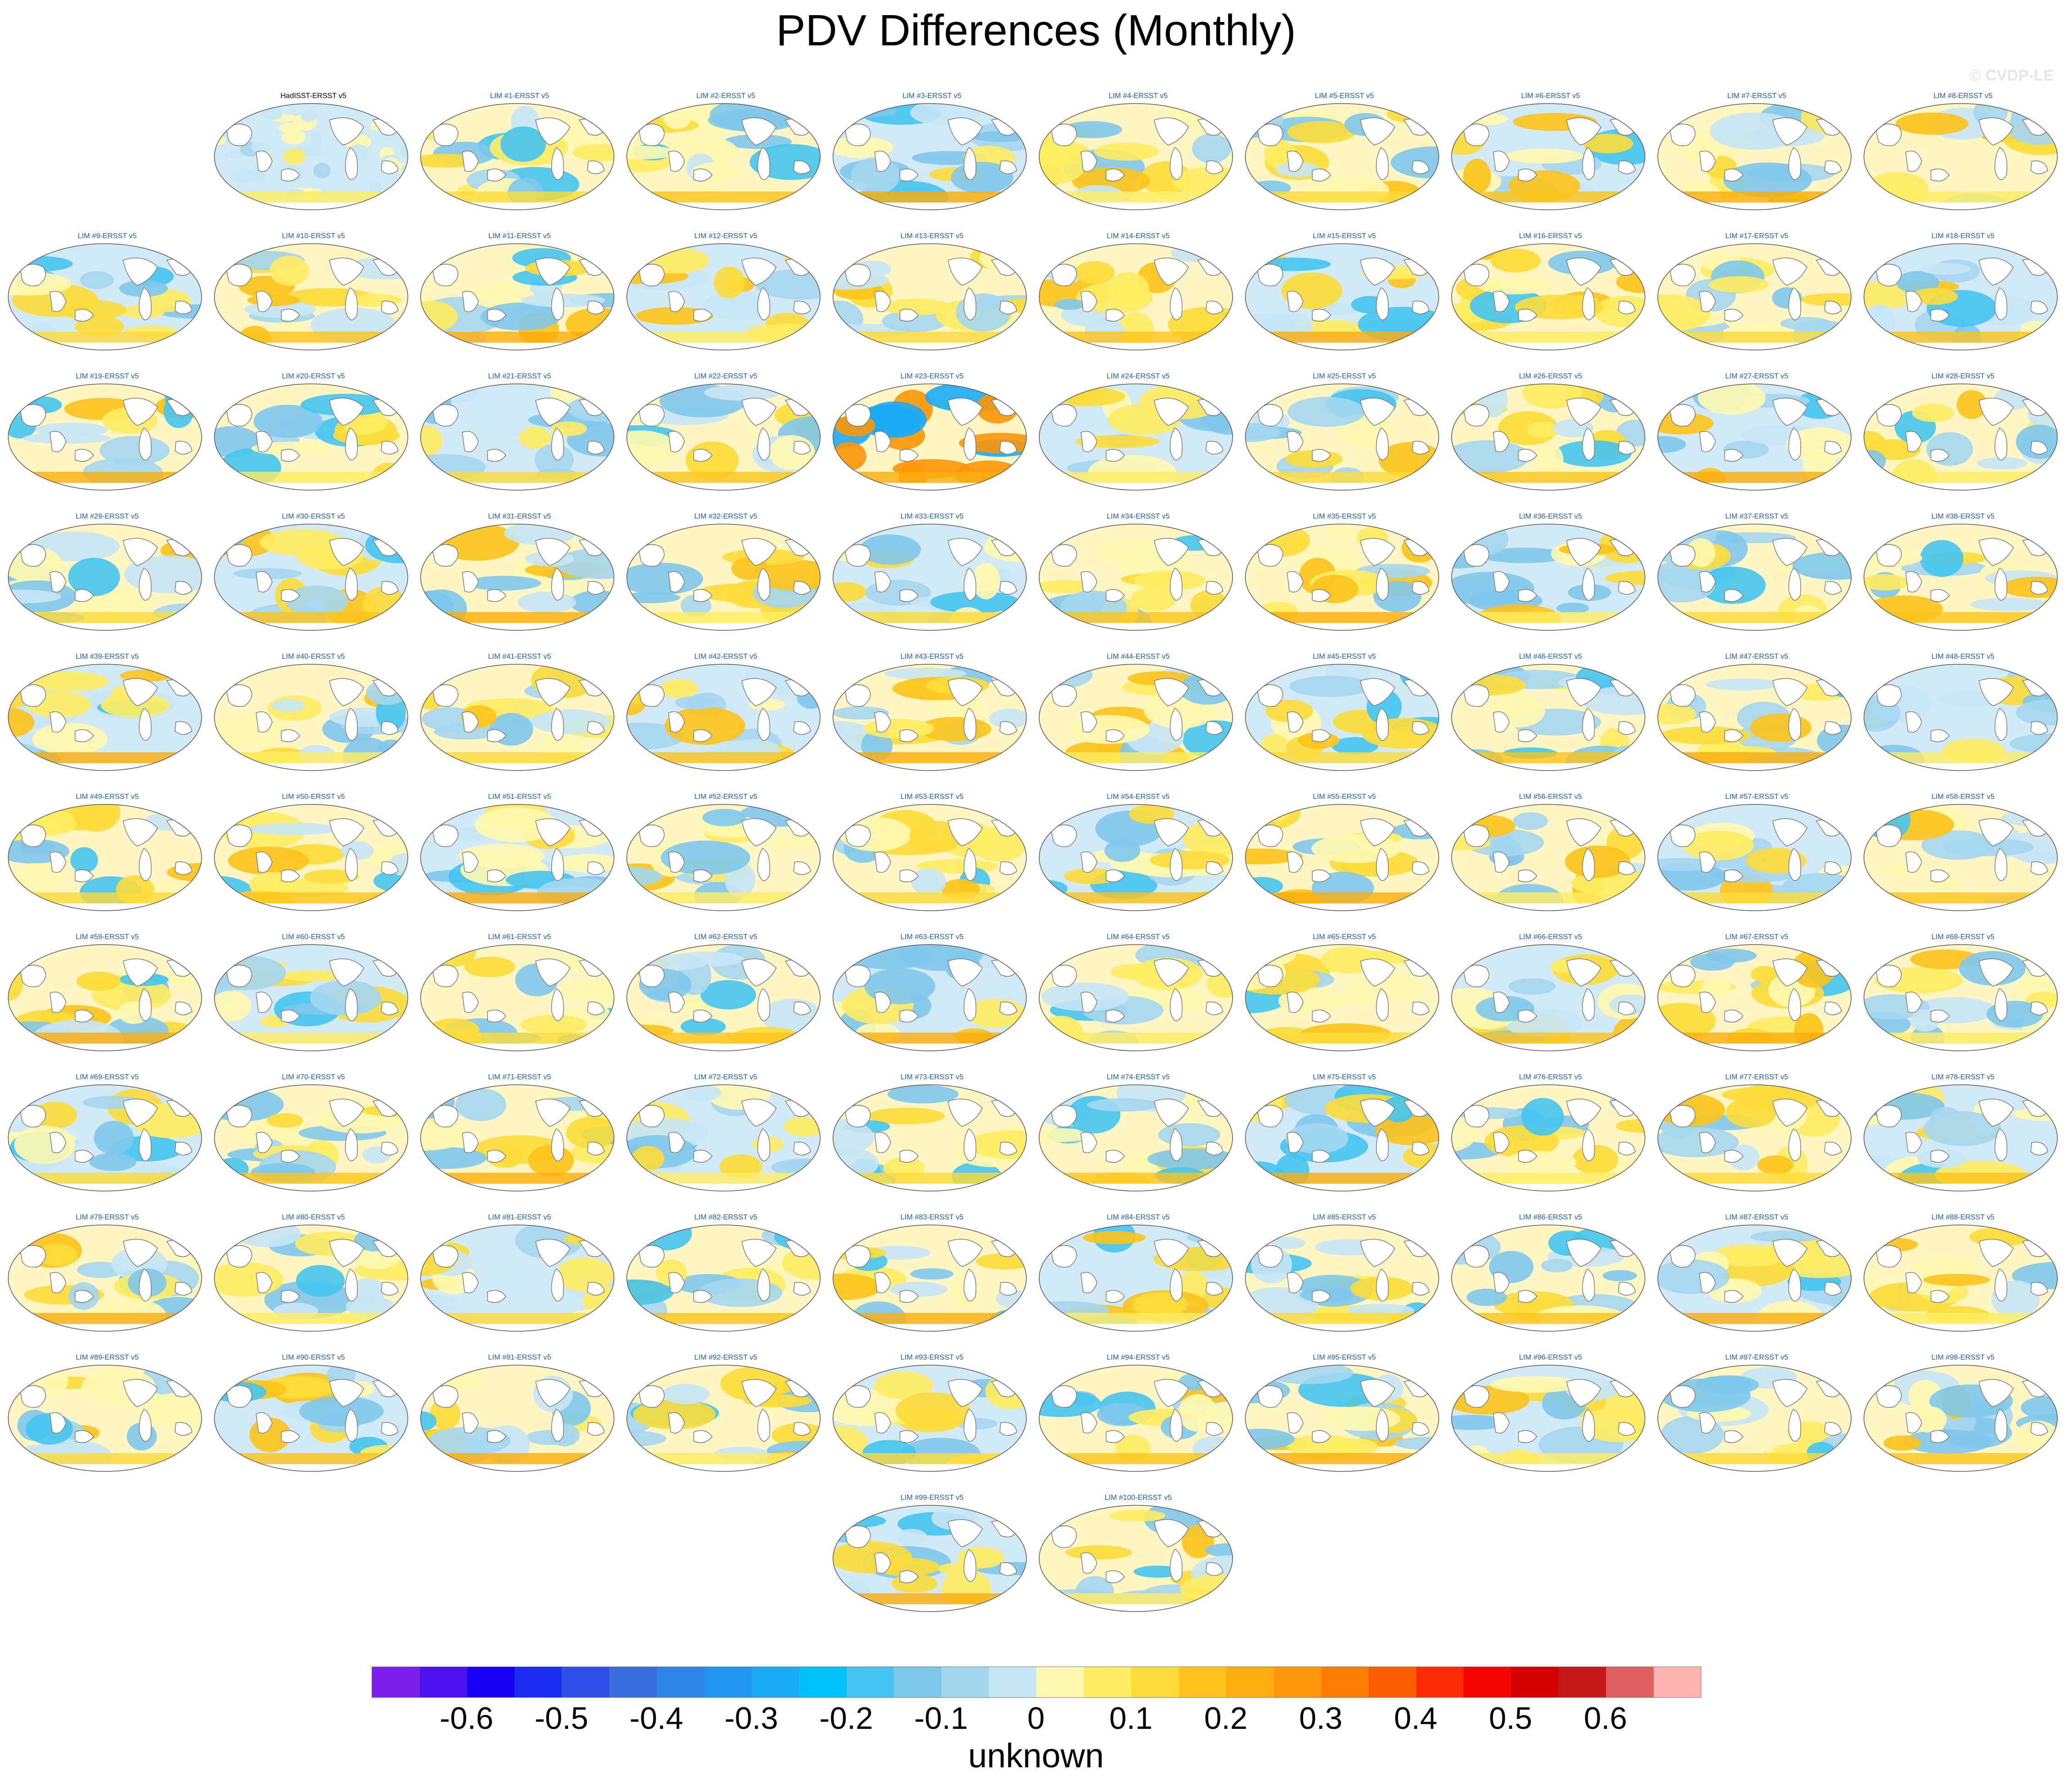 The width and height of the screenshot is (2072, 1782). I want to click on panel-label: LIM #43-ERSST v5, so click(932, 657).